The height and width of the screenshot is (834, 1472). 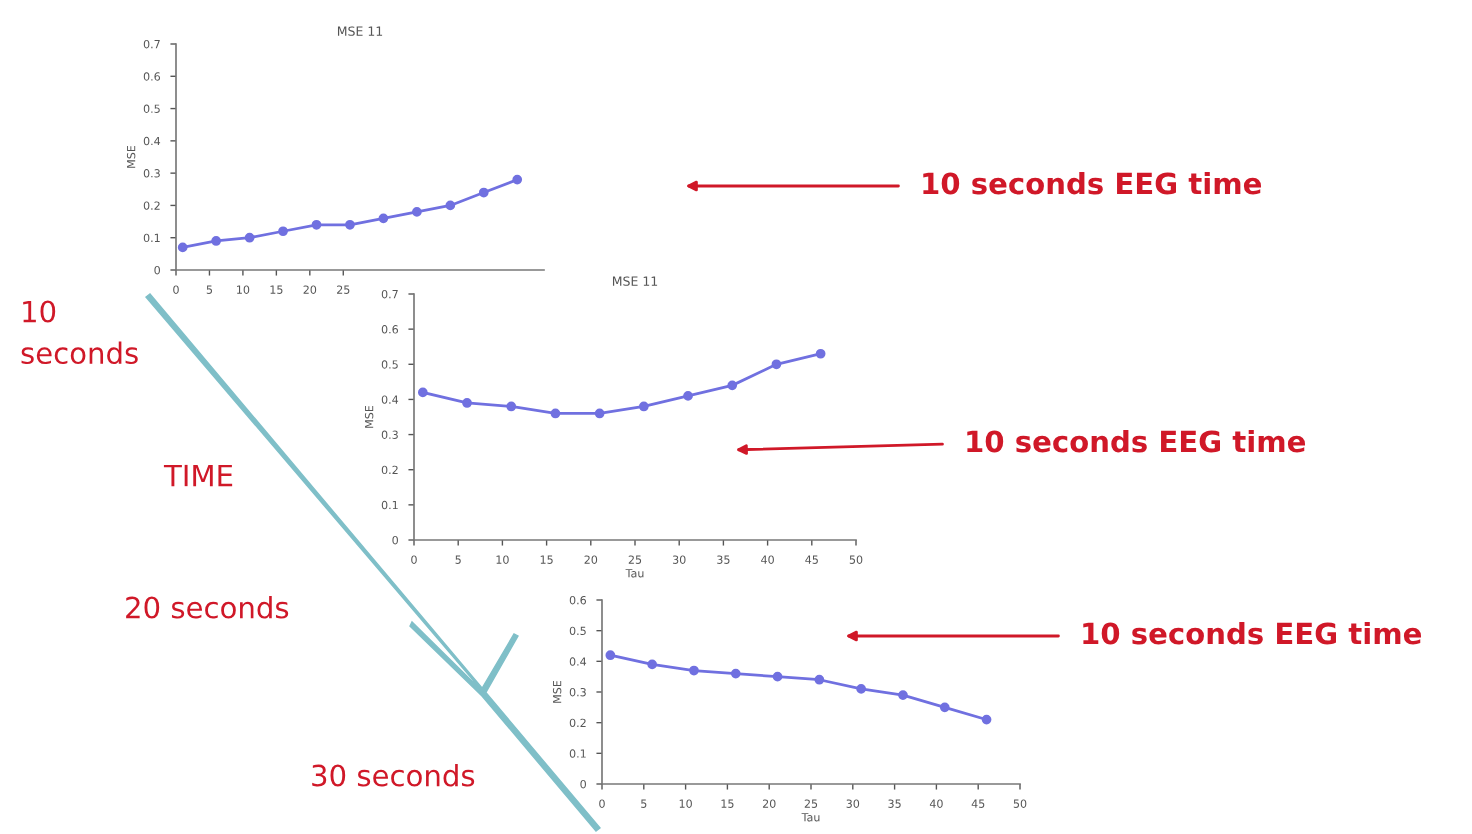 I want to click on text: 20 seconds, so click(x=207, y=607).